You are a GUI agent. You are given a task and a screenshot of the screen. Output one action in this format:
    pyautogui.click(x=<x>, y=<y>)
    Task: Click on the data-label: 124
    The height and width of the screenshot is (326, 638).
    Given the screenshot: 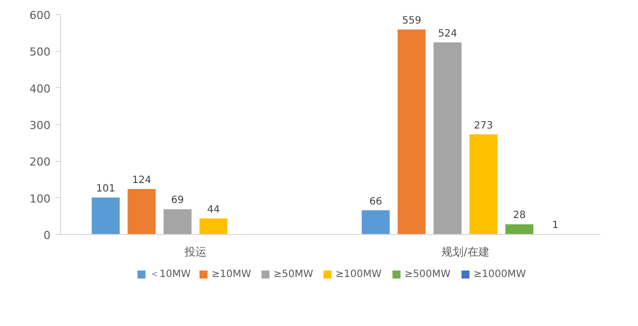 What is the action you would take?
    pyautogui.click(x=142, y=180)
    